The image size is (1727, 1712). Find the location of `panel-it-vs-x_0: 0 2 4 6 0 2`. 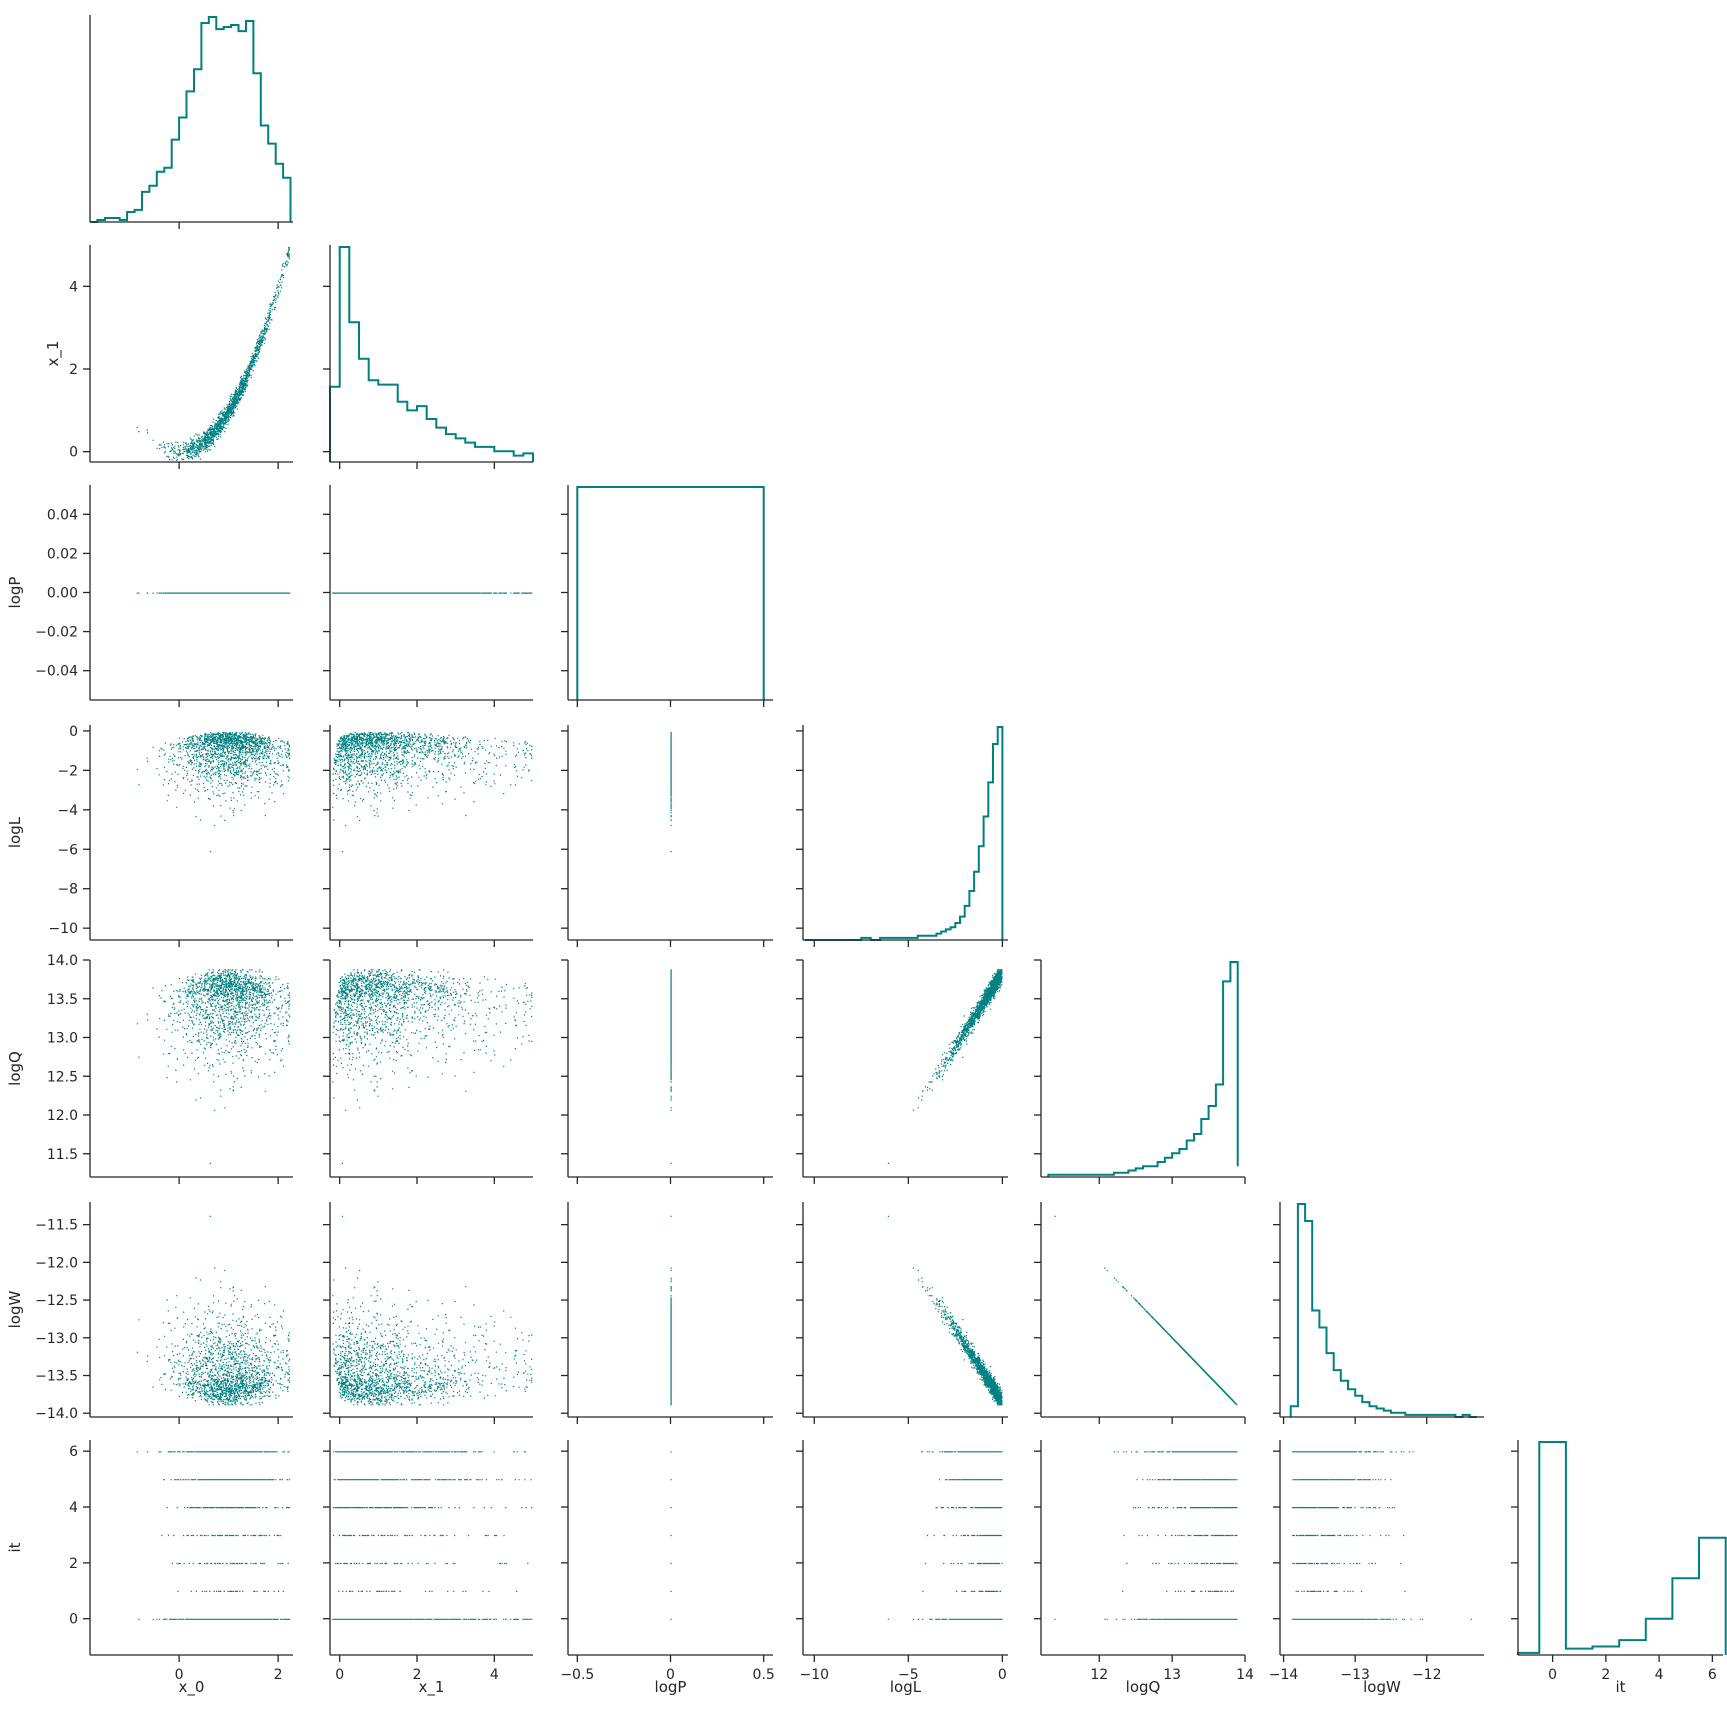

panel-it-vs-x_0: 0 2 4 6 0 2 is located at coordinates (181, 1561).